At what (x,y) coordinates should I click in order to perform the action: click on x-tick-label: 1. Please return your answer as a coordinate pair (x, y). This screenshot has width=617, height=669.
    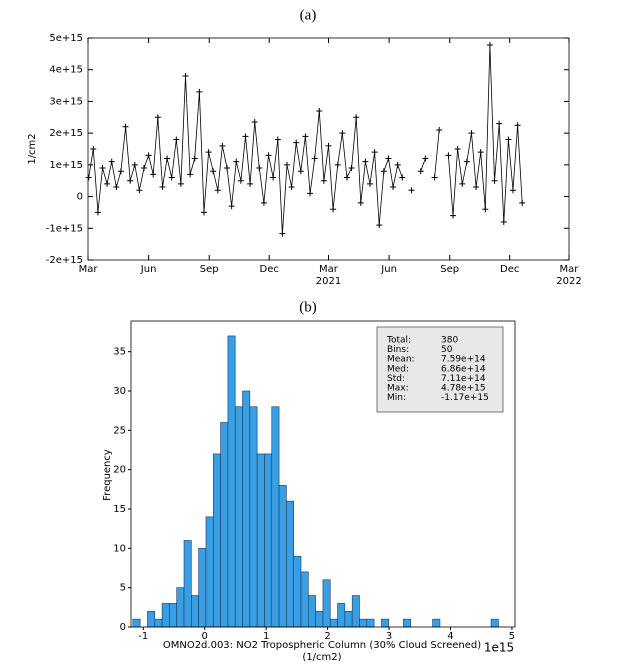
    Looking at the image, I should click on (266, 636).